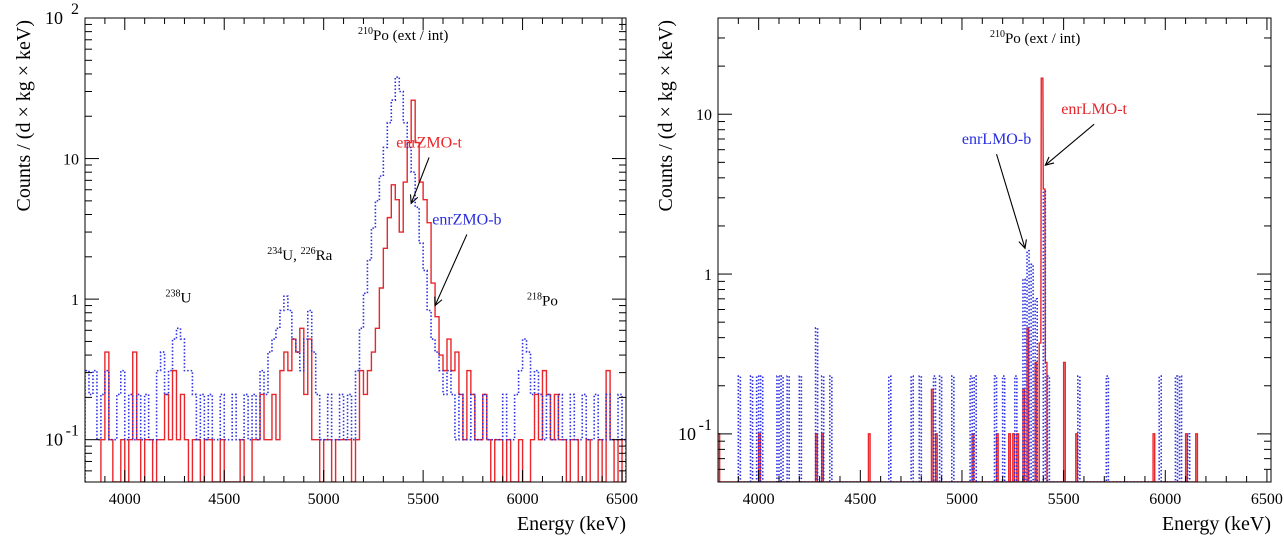  Describe the element at coordinates (429, 142) in the screenshot. I see `legend-label-enrZMO-t: enrZMO-t` at that location.